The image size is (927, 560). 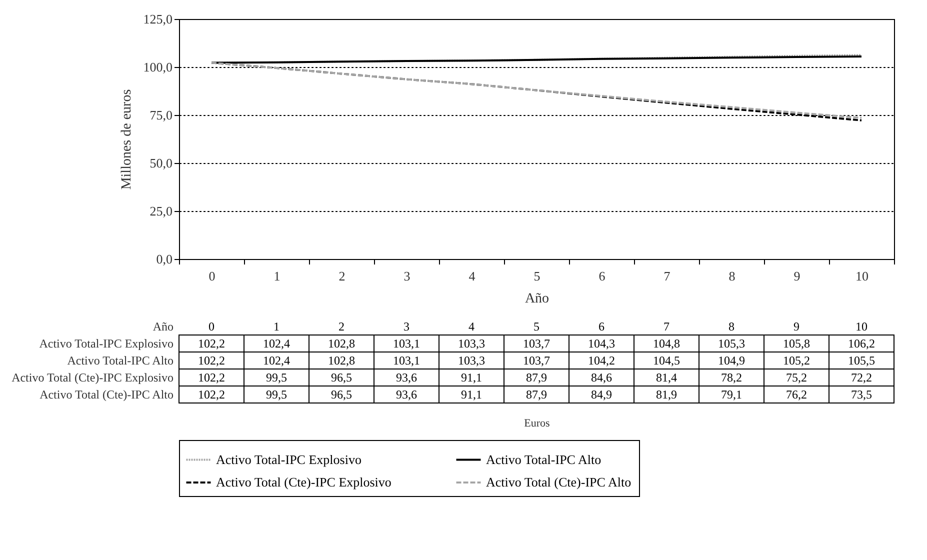 What do you see at coordinates (731, 395) in the screenshot?
I see `data-label: 79,1` at bounding box center [731, 395].